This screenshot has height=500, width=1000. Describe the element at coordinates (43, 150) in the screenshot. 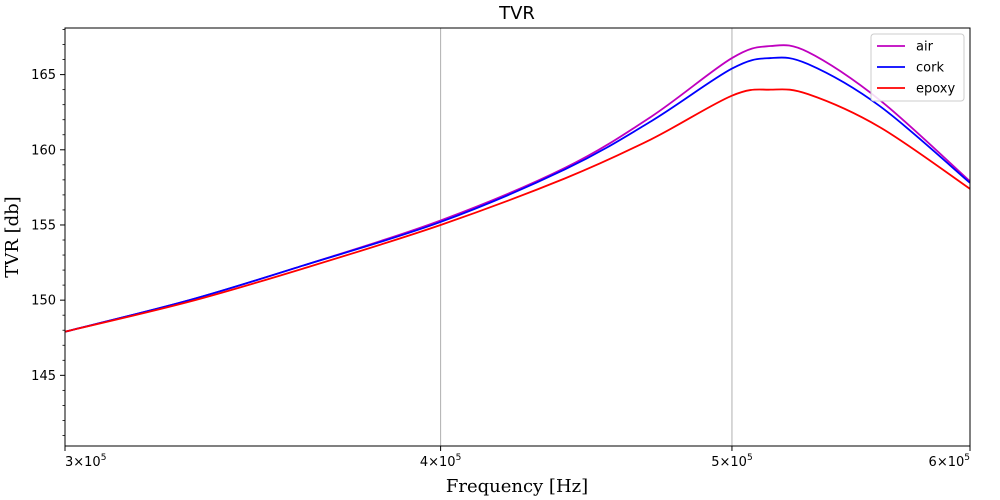

I see `y-tick-label: 160` at that location.